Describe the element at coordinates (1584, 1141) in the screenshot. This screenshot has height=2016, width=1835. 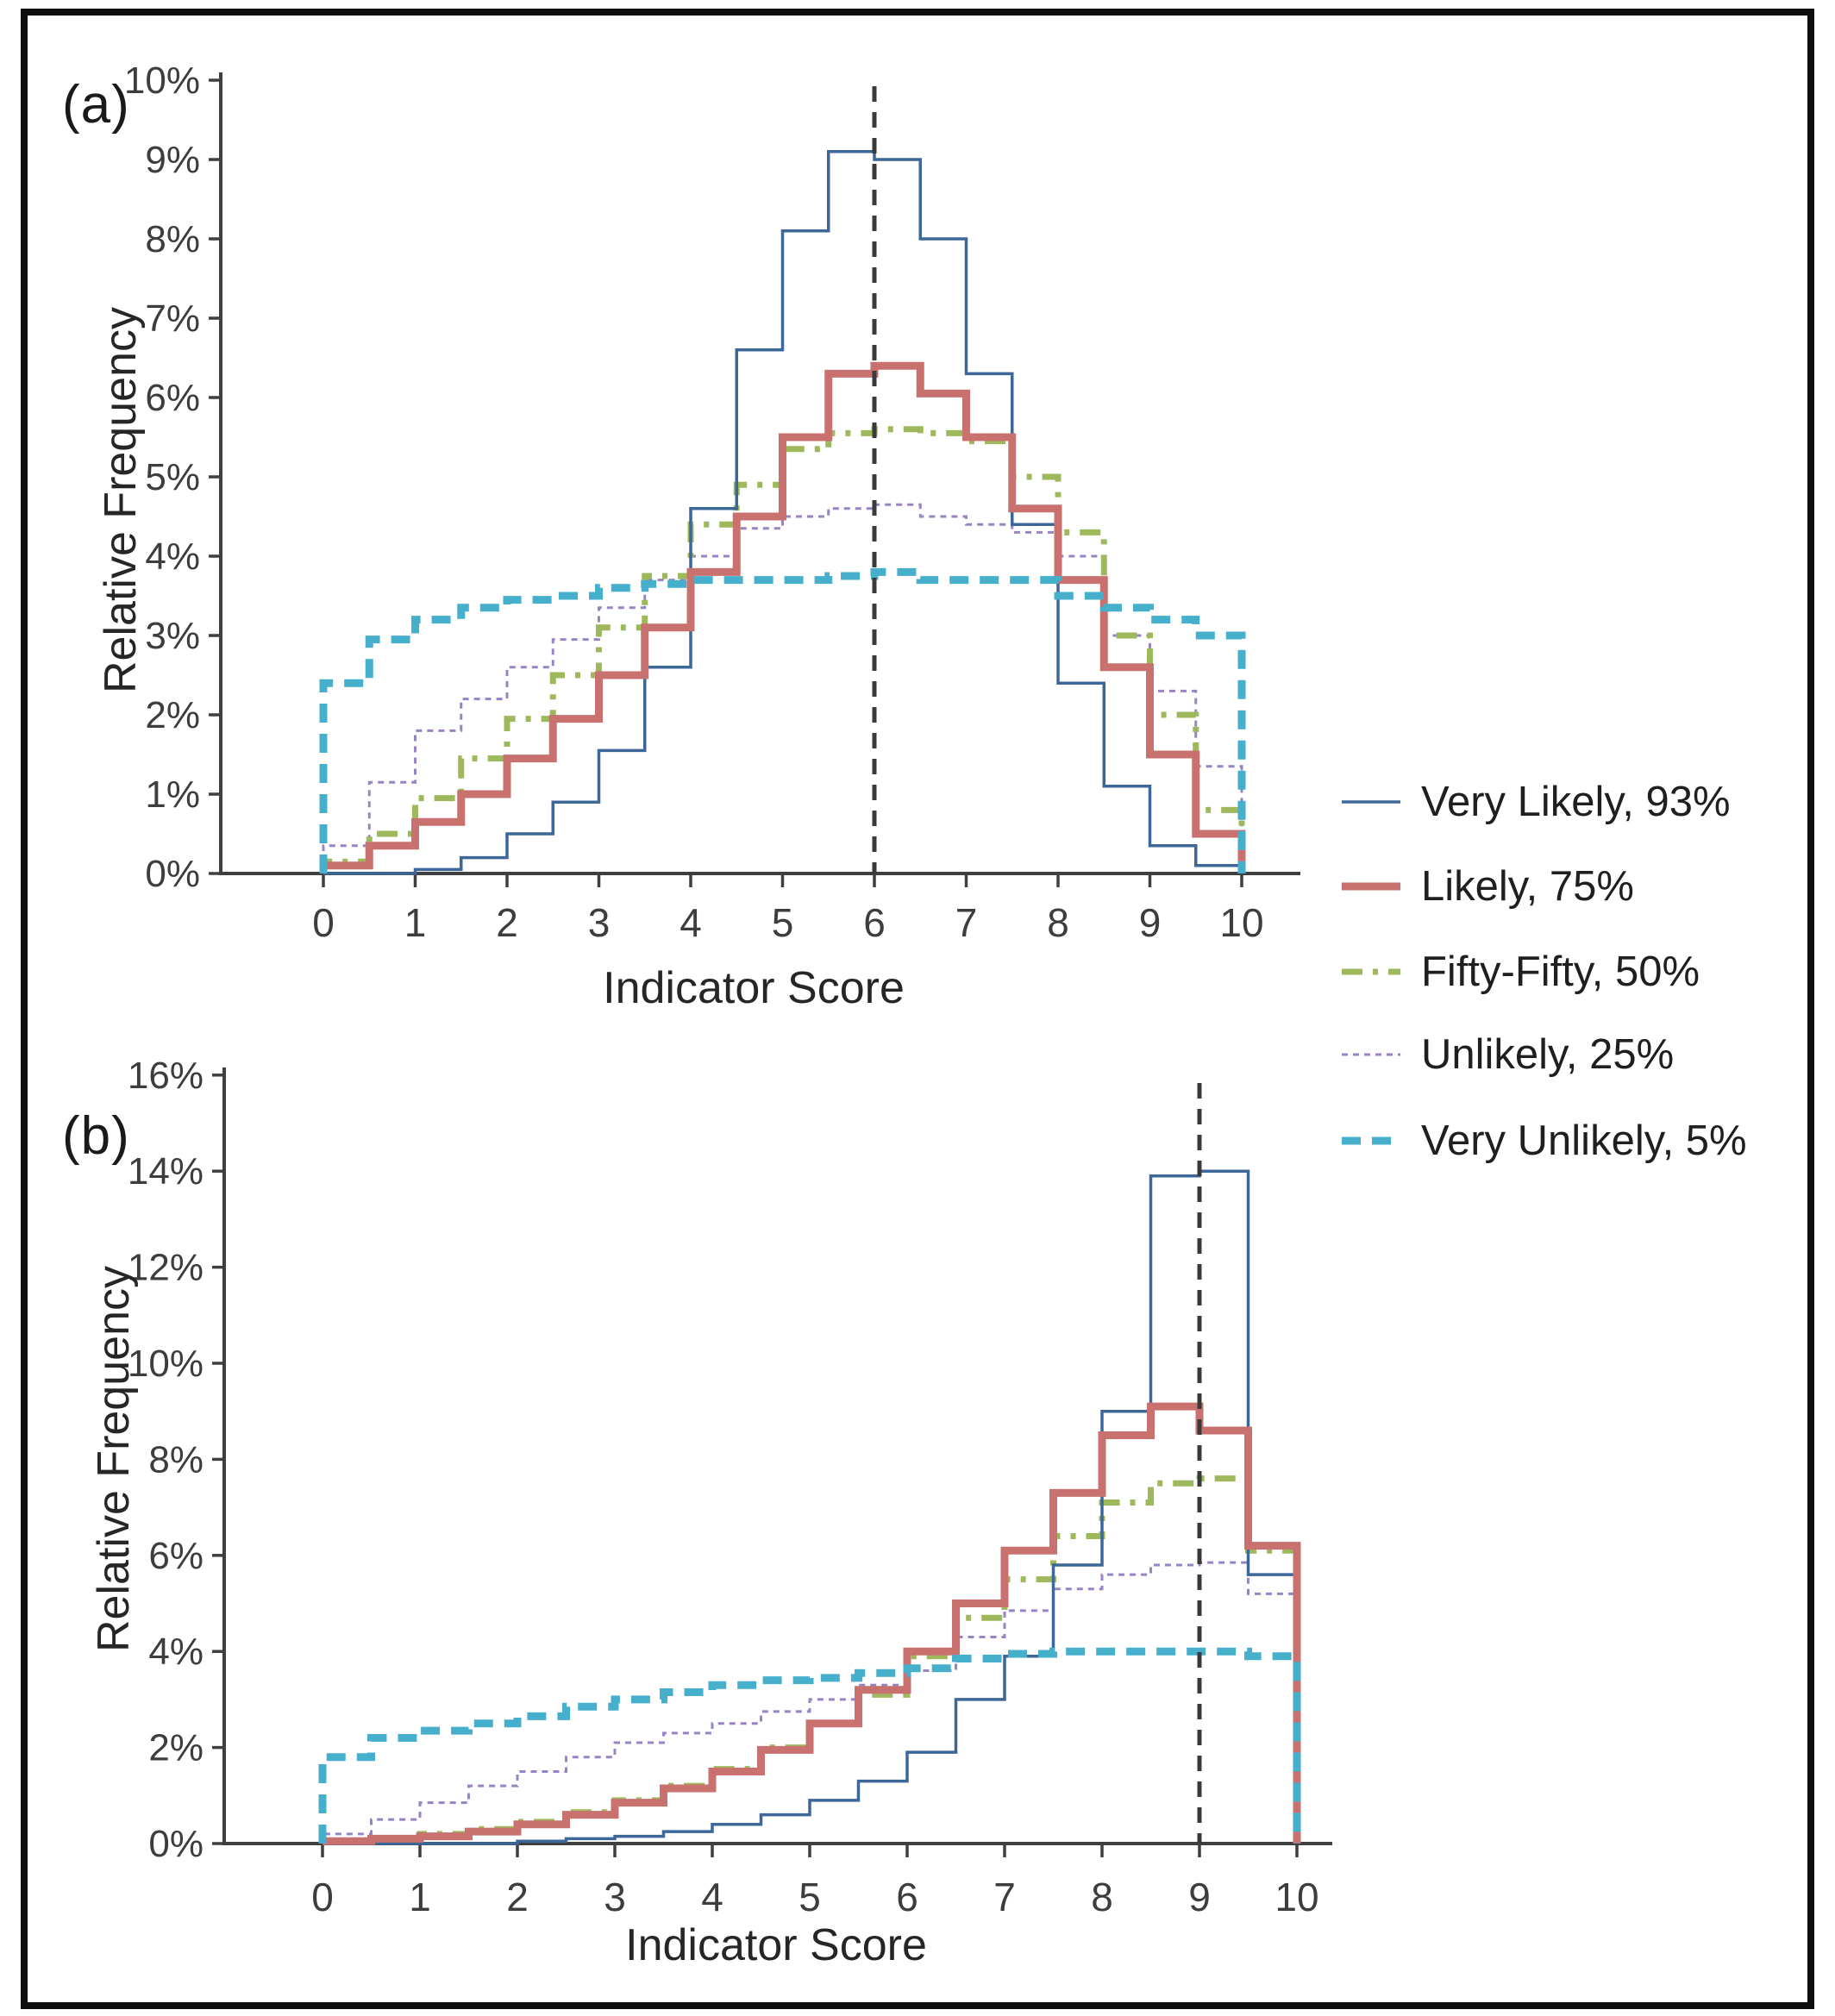
I see `legend-label-very-unlikely: Very Unlikely, 5%` at that location.